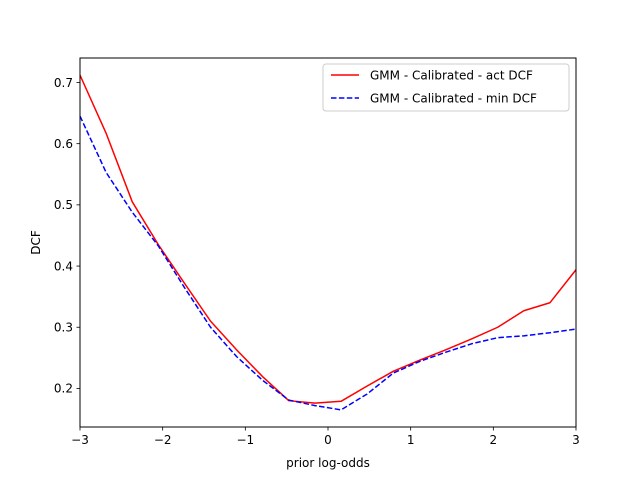 The width and height of the screenshot is (640, 480). I want to click on x-tick-label: 2, so click(494, 440).